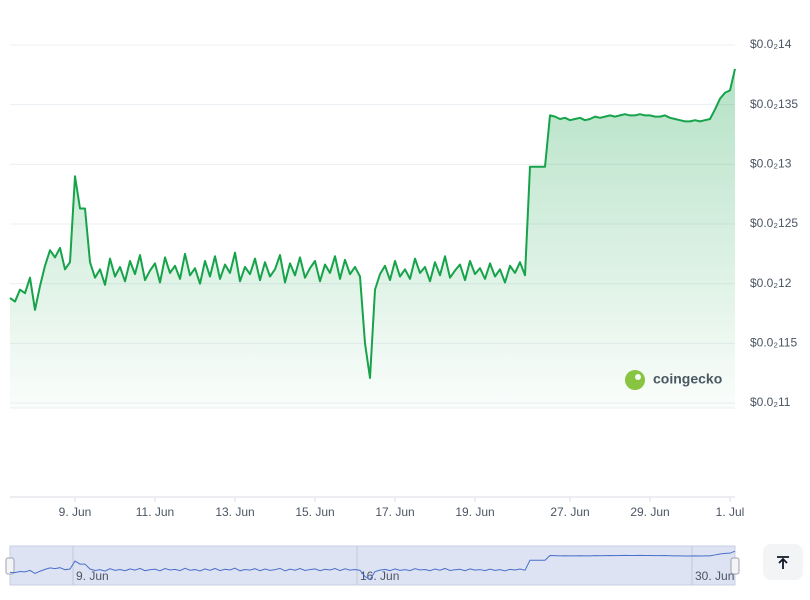 The image size is (810, 600). Describe the element at coordinates (735, 566) in the screenshot. I see `navigator-handle-right` at that location.